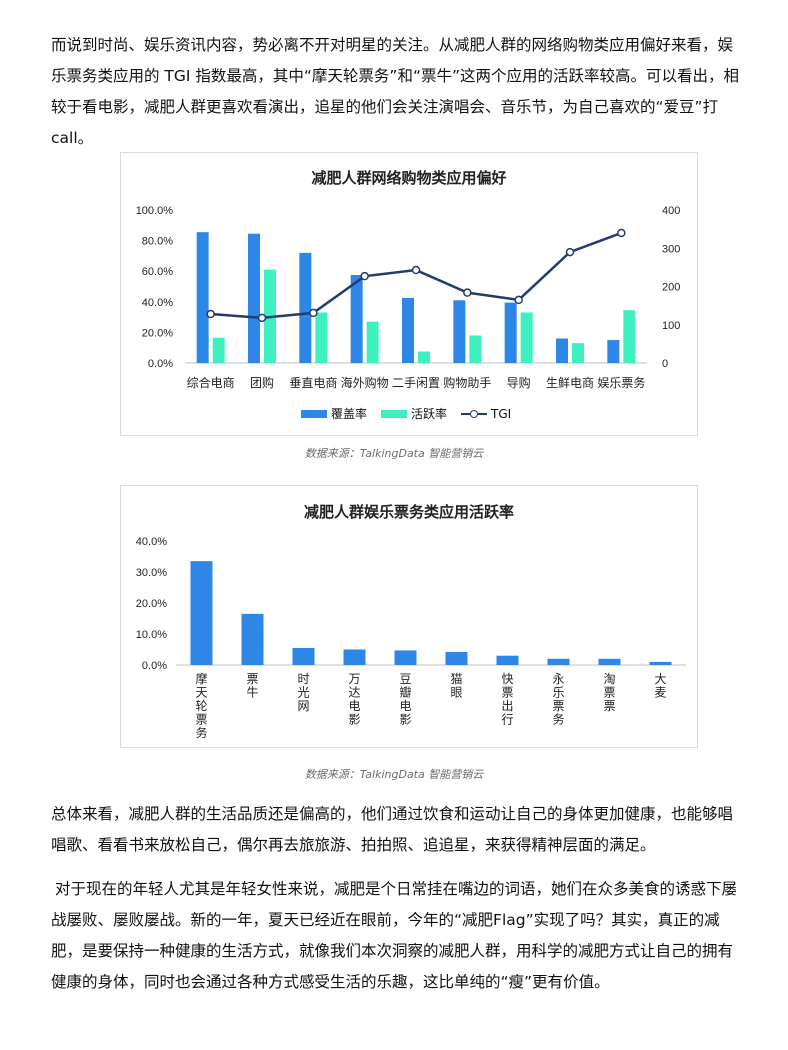 This screenshot has width=788, height=1050. What do you see at coordinates (570, 382) in the screenshot?
I see `chart1-category-label: 生鲜电商` at bounding box center [570, 382].